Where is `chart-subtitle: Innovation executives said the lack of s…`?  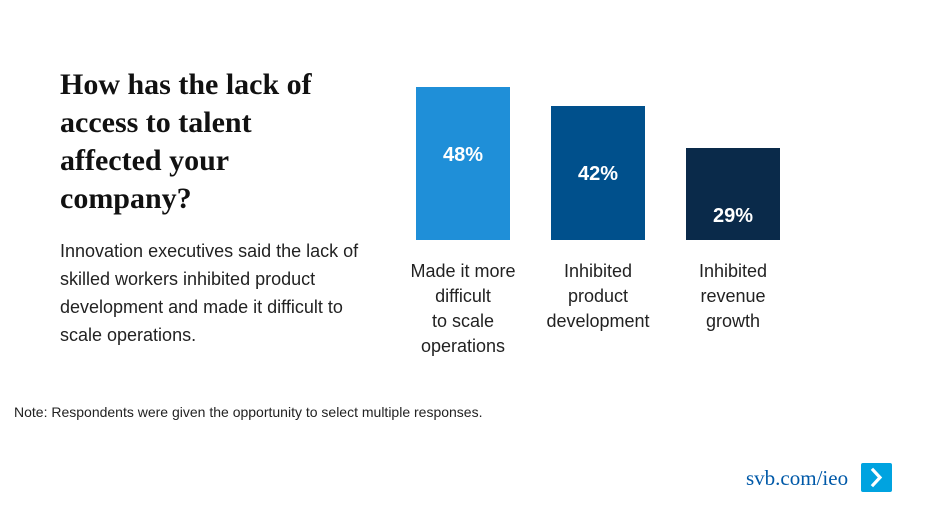
chart-subtitle: Innovation executives said the lack of s… is located at coordinates (209, 293).